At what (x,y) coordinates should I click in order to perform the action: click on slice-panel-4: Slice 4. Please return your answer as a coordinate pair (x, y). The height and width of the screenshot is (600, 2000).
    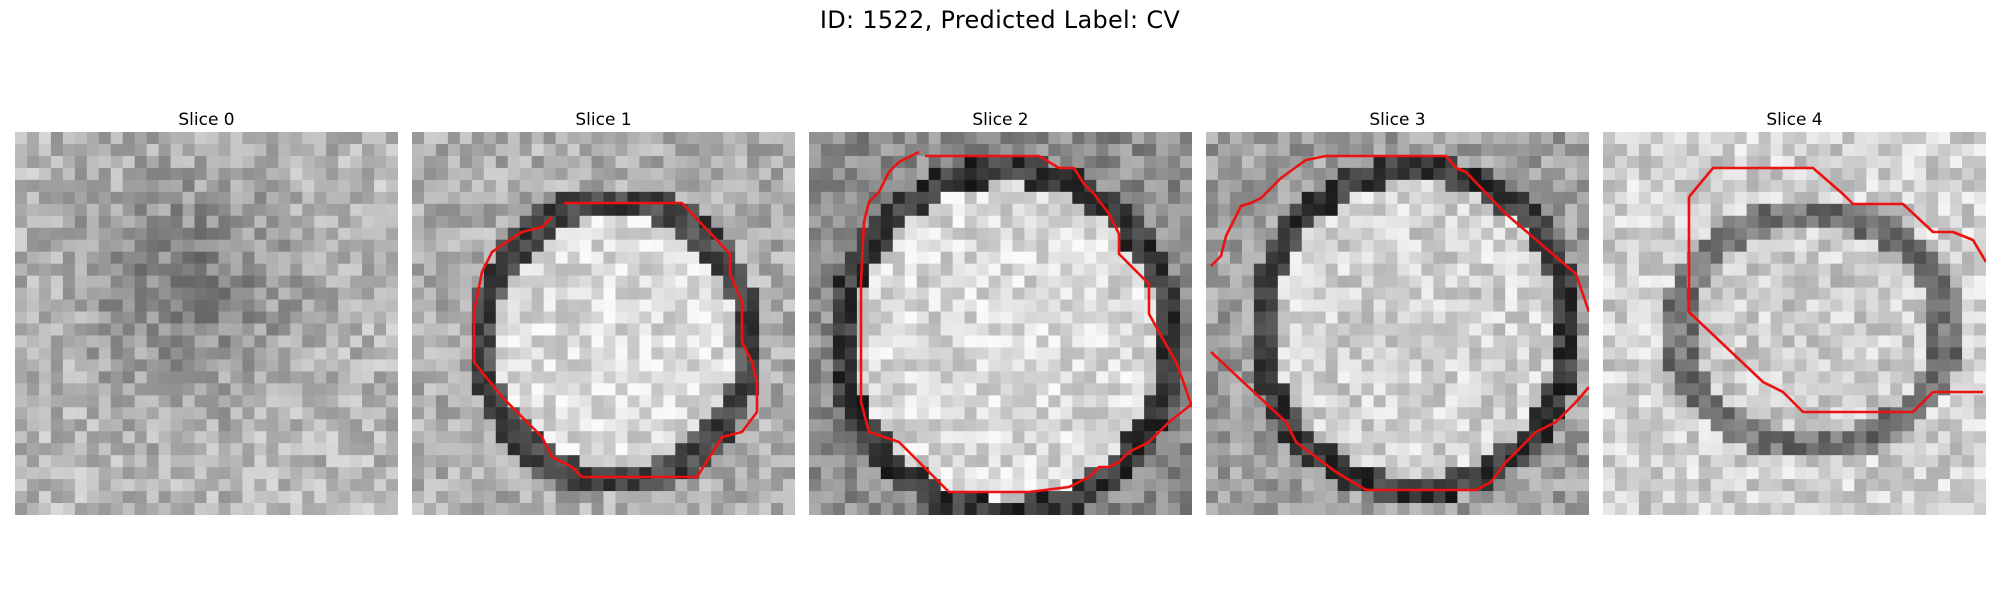
    Looking at the image, I should click on (1794, 311).